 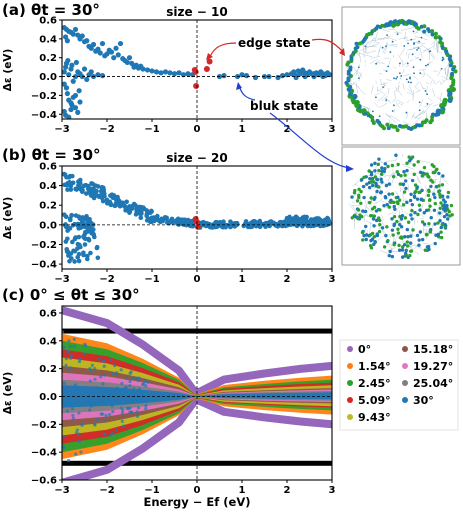 What do you see at coordinates (197, 438) in the screenshot?
I see `series-0deg-lower` at bounding box center [197, 438].